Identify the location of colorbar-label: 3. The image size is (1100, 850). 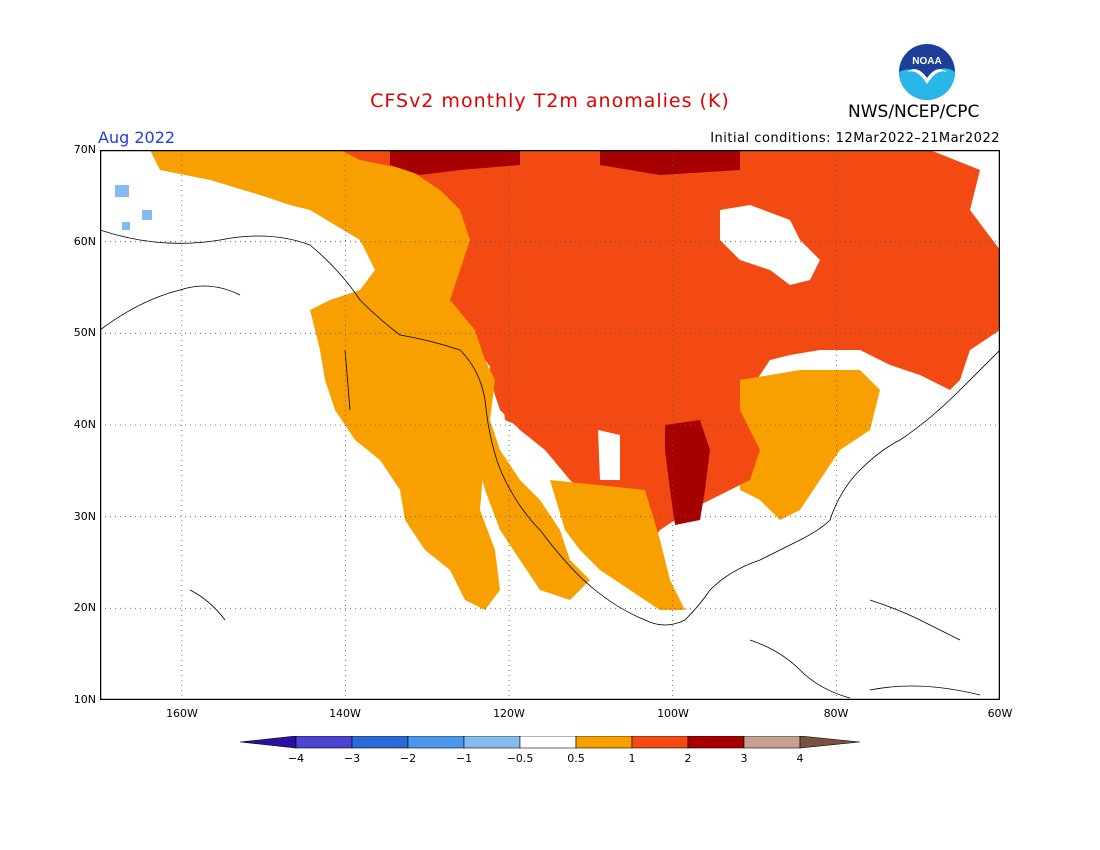
(744, 758).